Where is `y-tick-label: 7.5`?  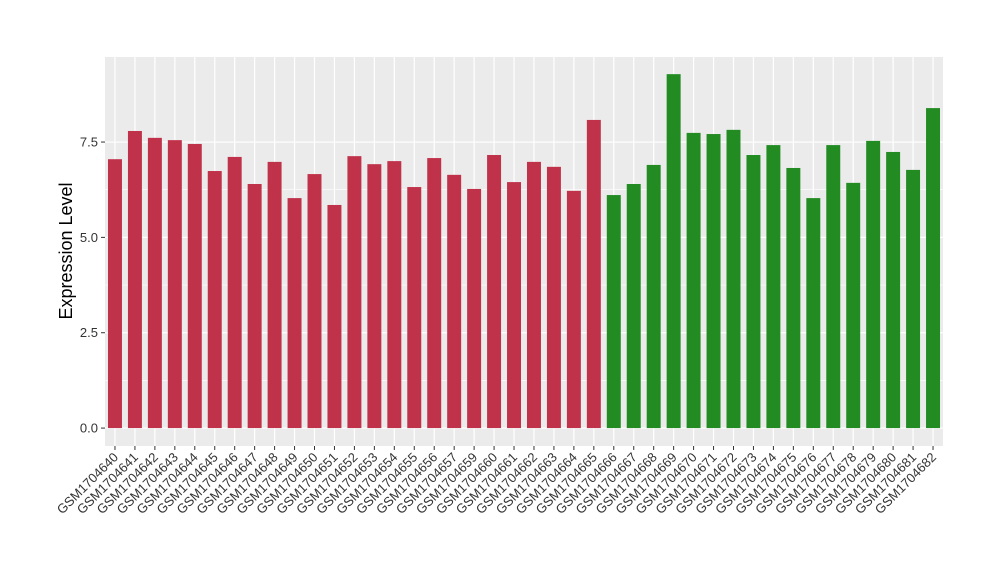 y-tick-label: 7.5 is located at coordinates (89, 142).